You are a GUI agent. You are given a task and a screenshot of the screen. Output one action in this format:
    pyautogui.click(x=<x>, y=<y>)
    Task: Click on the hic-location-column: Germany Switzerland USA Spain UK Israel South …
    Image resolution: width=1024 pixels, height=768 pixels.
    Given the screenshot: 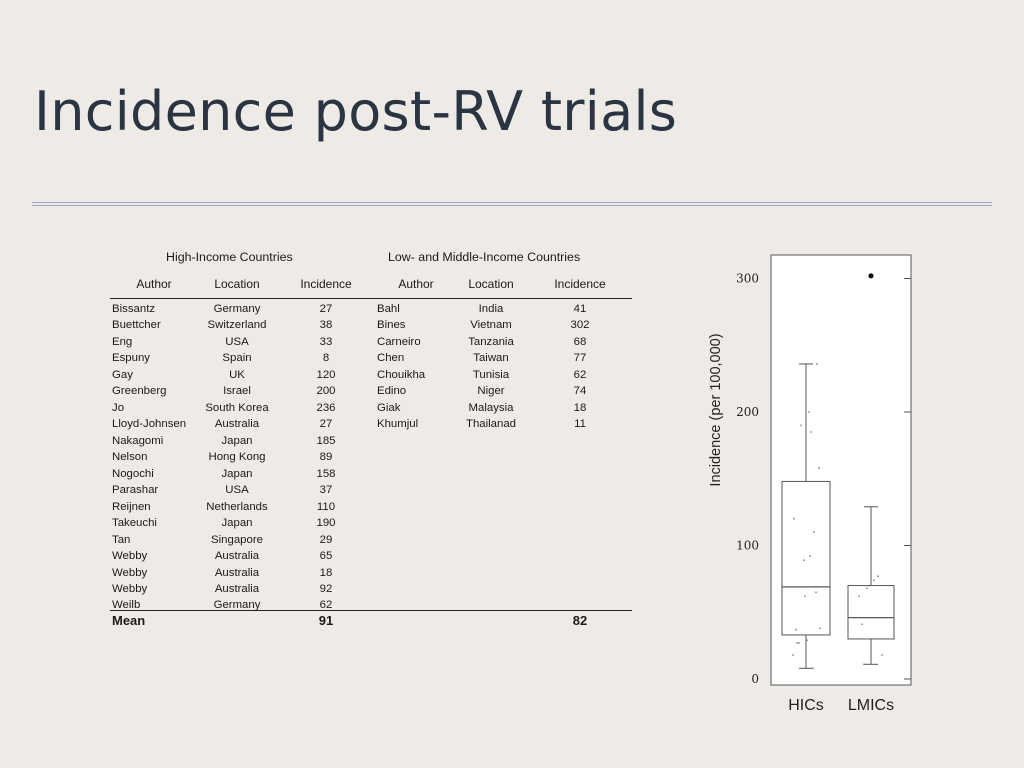 What is the action you would take?
    pyautogui.click(x=237, y=457)
    